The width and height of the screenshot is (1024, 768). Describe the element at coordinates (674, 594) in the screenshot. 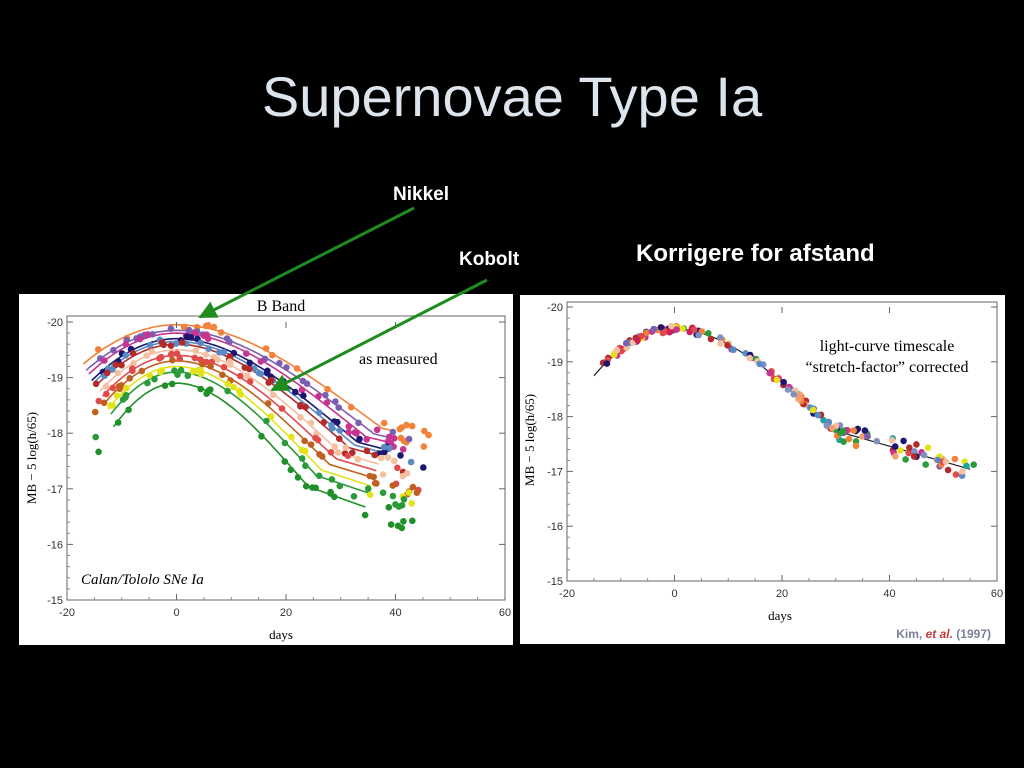

I see `x-tick-label: 0` at that location.